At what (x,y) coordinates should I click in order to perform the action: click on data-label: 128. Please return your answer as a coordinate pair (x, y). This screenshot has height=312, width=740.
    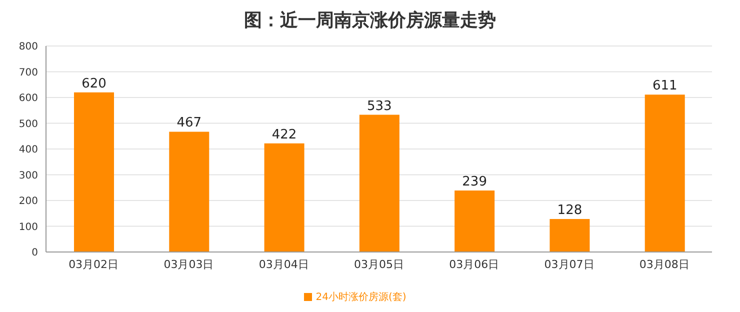
    Looking at the image, I should click on (569, 210).